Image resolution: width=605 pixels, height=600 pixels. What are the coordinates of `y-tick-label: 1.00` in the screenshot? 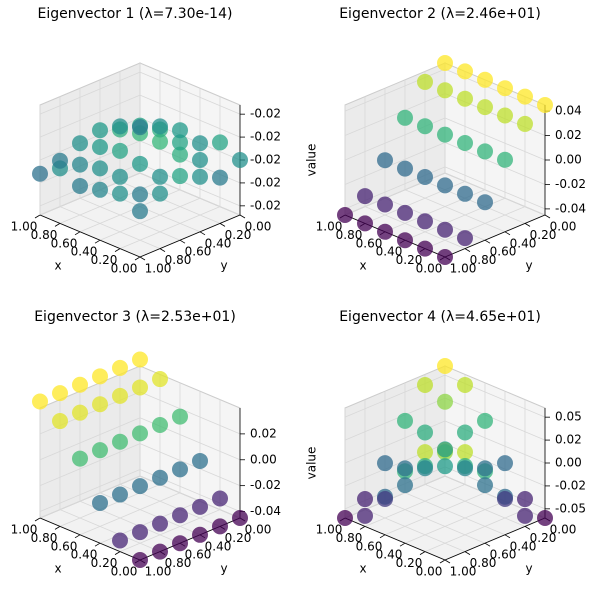 It's located at (463, 572).